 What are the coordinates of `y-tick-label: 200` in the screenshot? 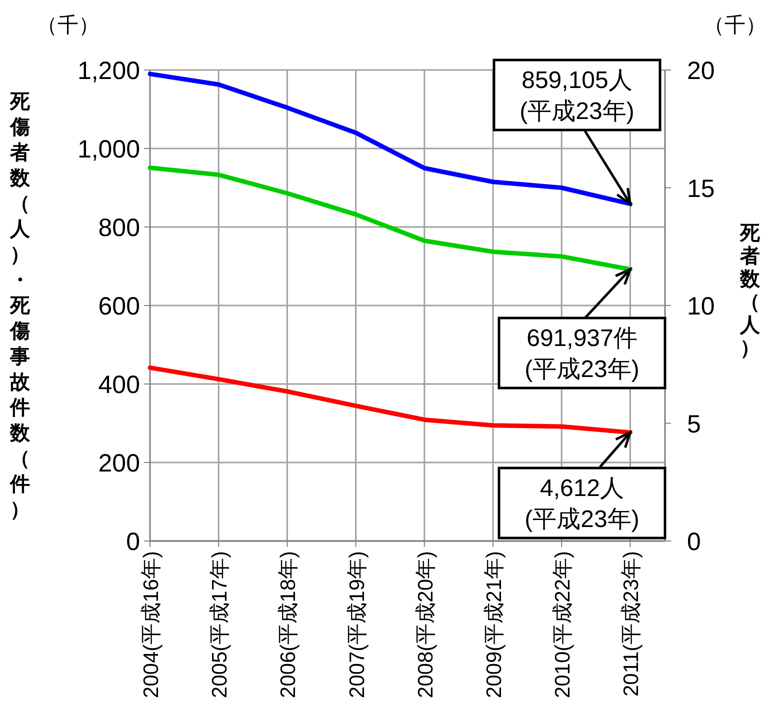 It's located at (119, 464).